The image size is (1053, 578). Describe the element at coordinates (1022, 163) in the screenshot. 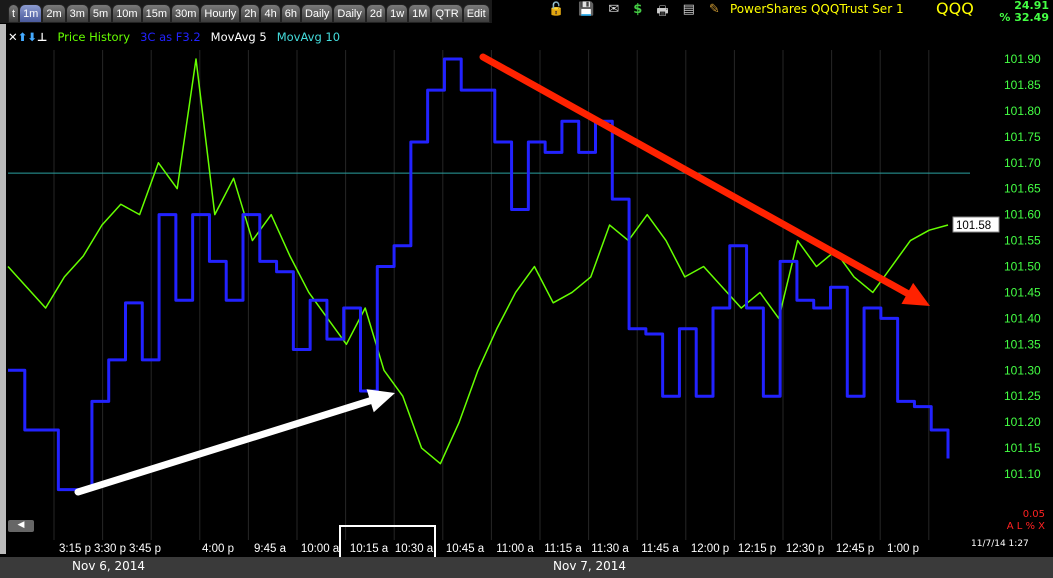

I see `y-tick-label: 101.70` at that location.